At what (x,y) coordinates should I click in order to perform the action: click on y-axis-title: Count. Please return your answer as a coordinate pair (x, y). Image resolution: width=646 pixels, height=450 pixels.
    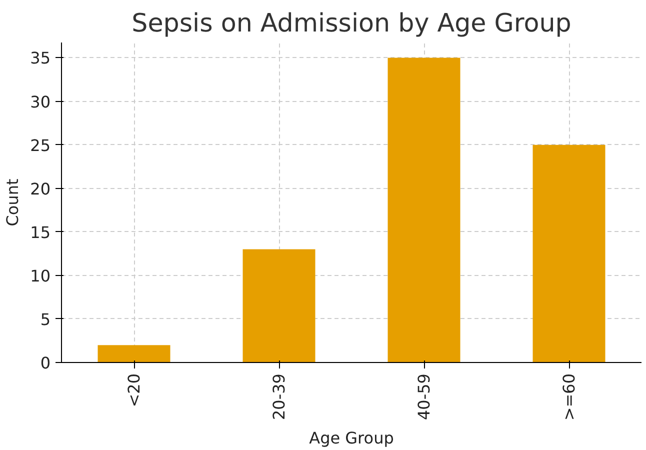
    Looking at the image, I should click on (12, 202).